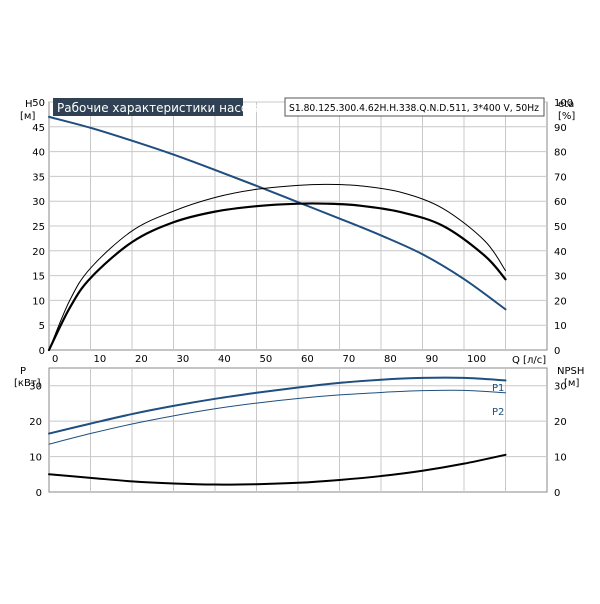 The image size is (600, 604). Describe the element at coordinates (27, 116) in the screenshot. I see `y-left-axis-unit: [м]` at that location.